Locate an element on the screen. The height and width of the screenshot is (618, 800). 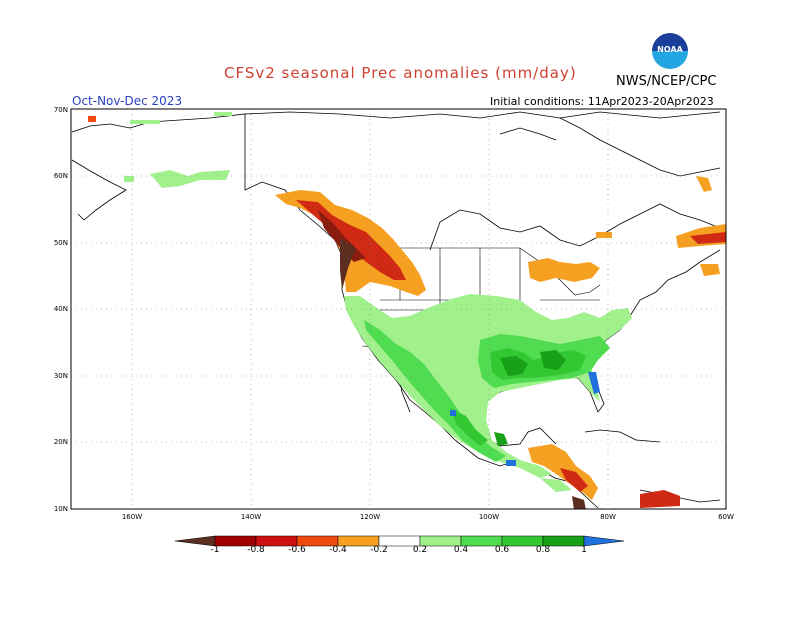
colorbar-label: 0.4 is located at coordinates (461, 550).